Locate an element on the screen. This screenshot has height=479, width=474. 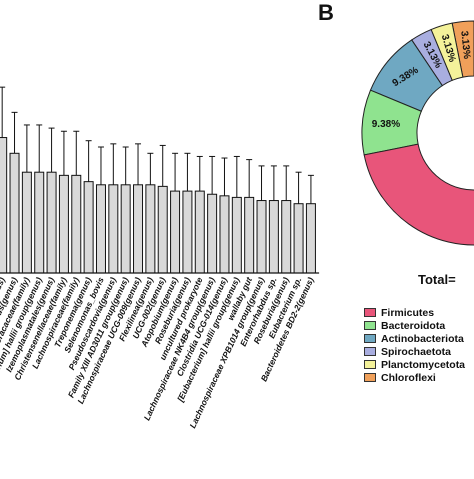
slice-label: 9.38% is located at coordinates (386, 124).